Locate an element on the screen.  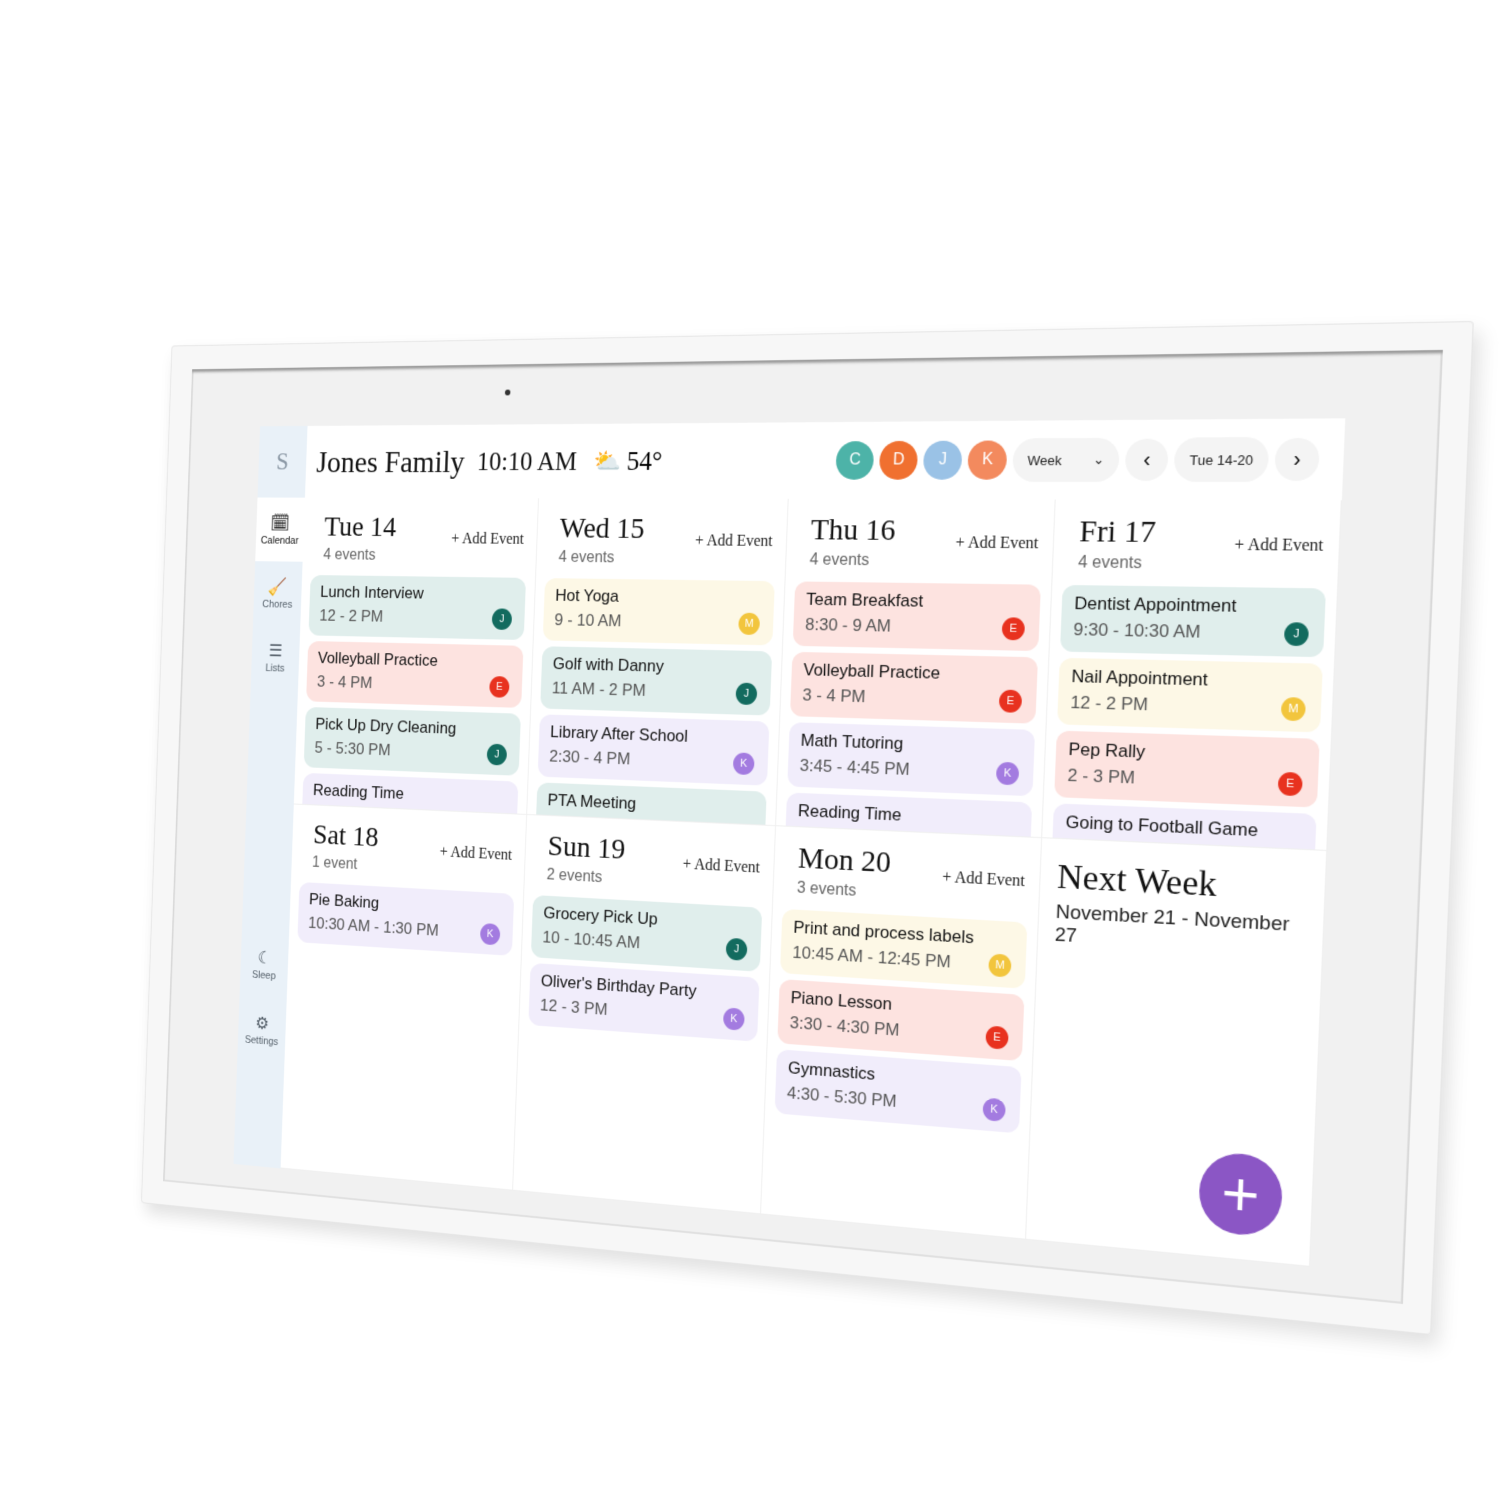
event-count: 1 event is located at coordinates (334, 863).